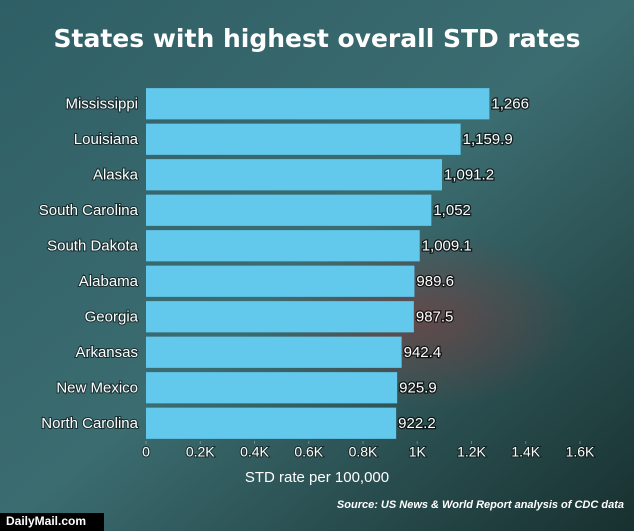 The width and height of the screenshot is (634, 531). I want to click on watermark-box, so click(52, 522).